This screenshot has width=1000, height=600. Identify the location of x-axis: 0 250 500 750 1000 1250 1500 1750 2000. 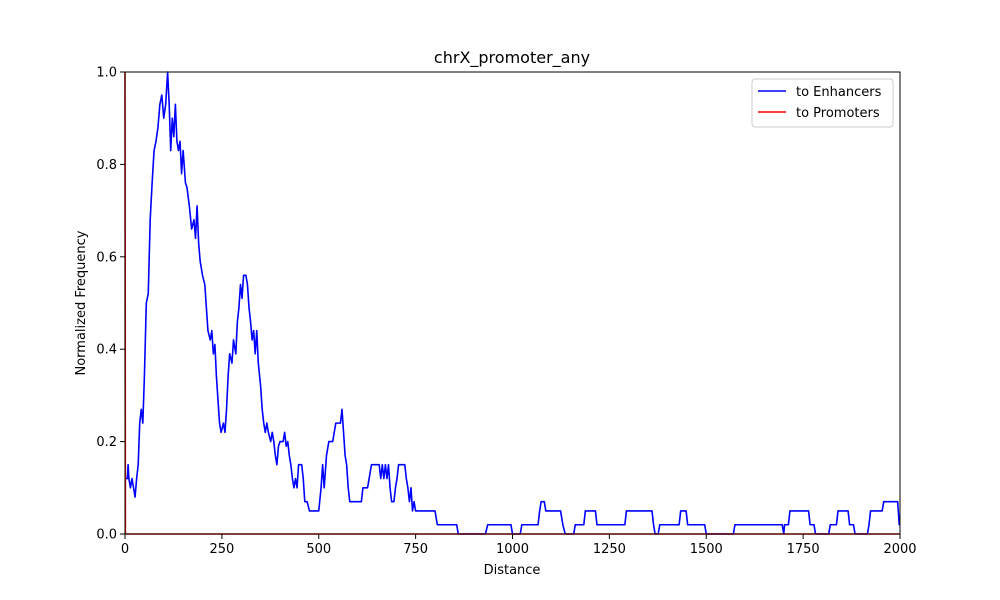
(519, 545).